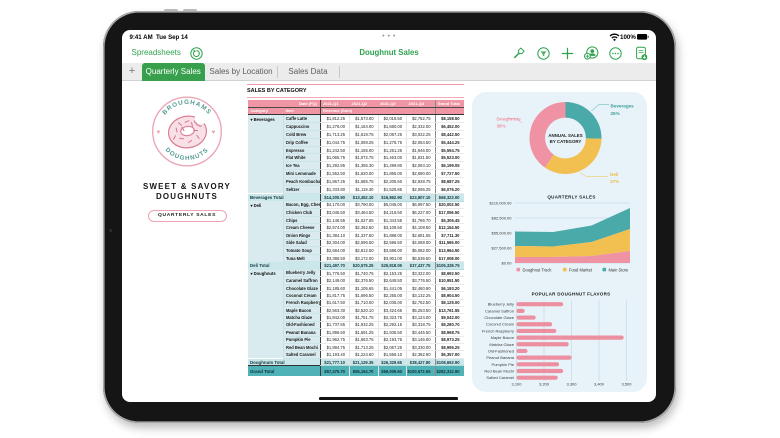 The image size is (780, 438). What do you see at coordinates (565, 135) in the screenshot?
I see `svg-text: ANNUAL SALES` at bounding box center [565, 135].